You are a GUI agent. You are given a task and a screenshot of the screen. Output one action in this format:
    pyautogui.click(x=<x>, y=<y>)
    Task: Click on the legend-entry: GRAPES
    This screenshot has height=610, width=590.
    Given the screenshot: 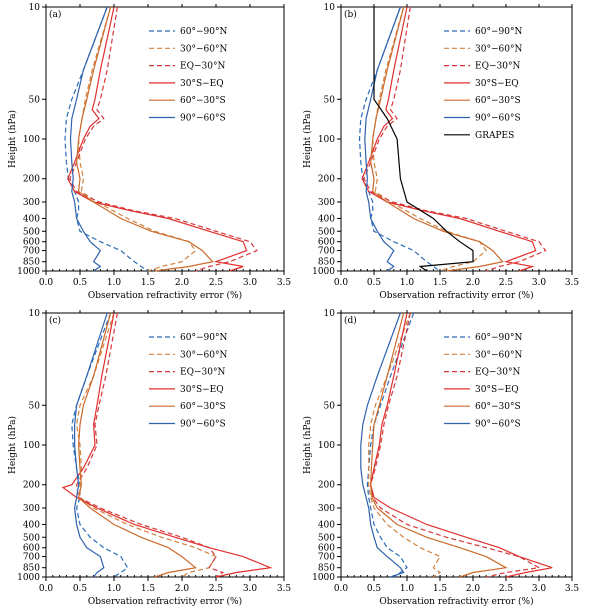 What is the action you would take?
    pyautogui.click(x=494, y=136)
    